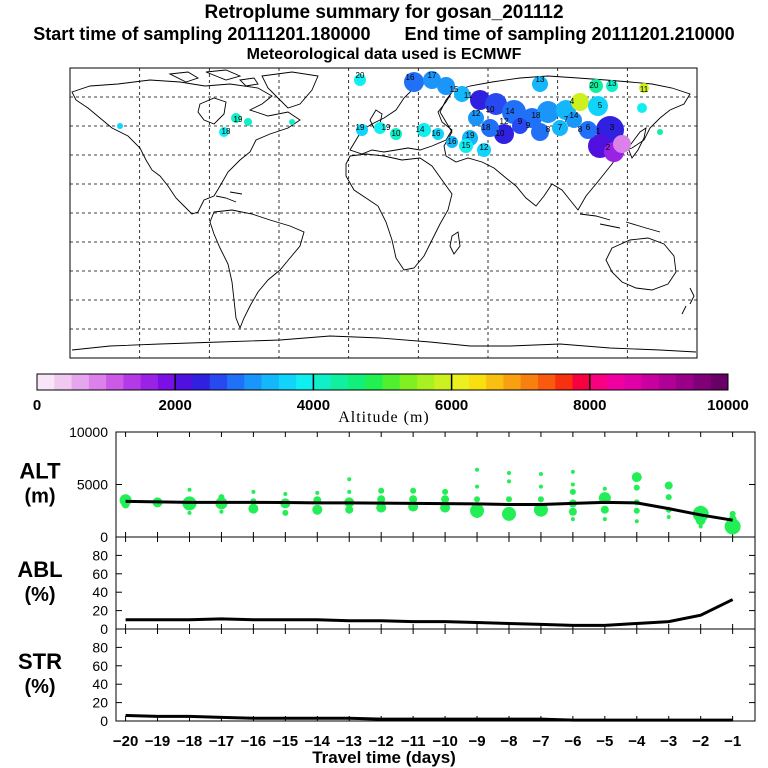  What do you see at coordinates (100, 703) in the screenshot?
I see `y-tick-label: 20` at bounding box center [100, 703].